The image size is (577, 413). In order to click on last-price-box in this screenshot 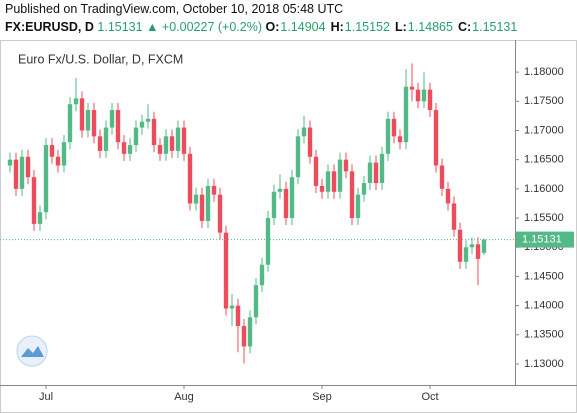, I will do `click(545, 239)`.